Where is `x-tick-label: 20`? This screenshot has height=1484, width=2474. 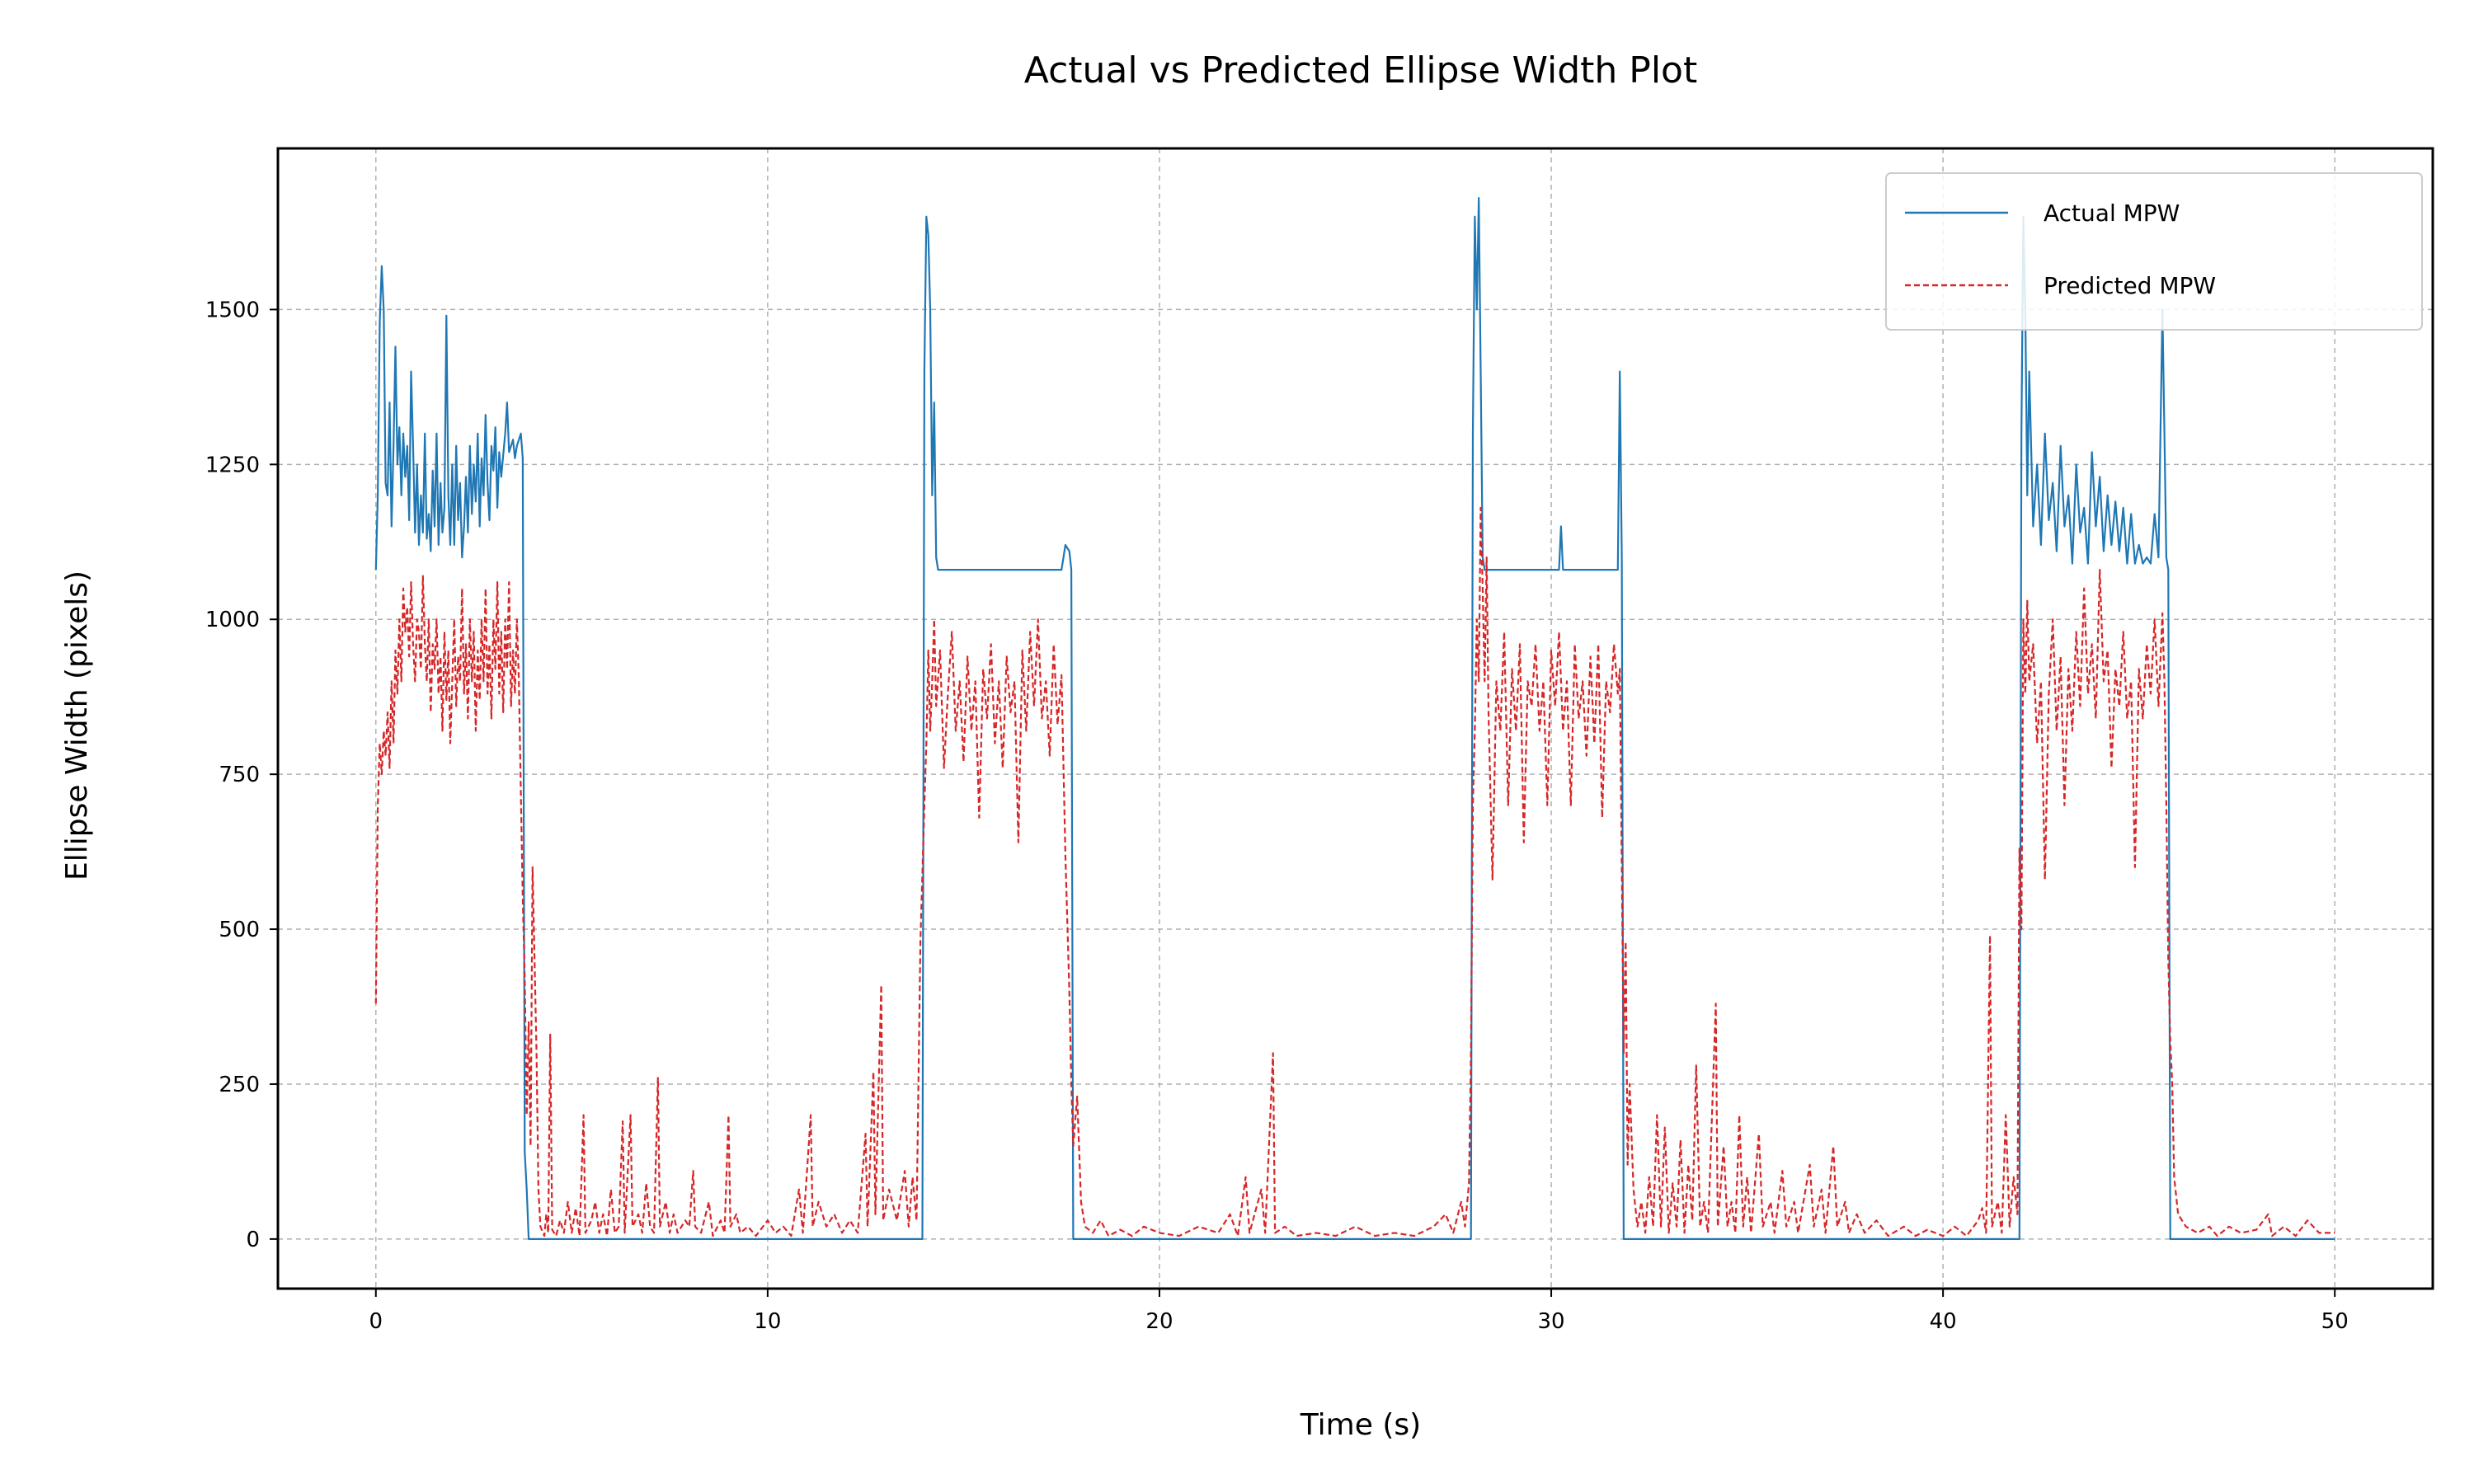
x-tick-label: 20 is located at coordinates (1159, 1321).